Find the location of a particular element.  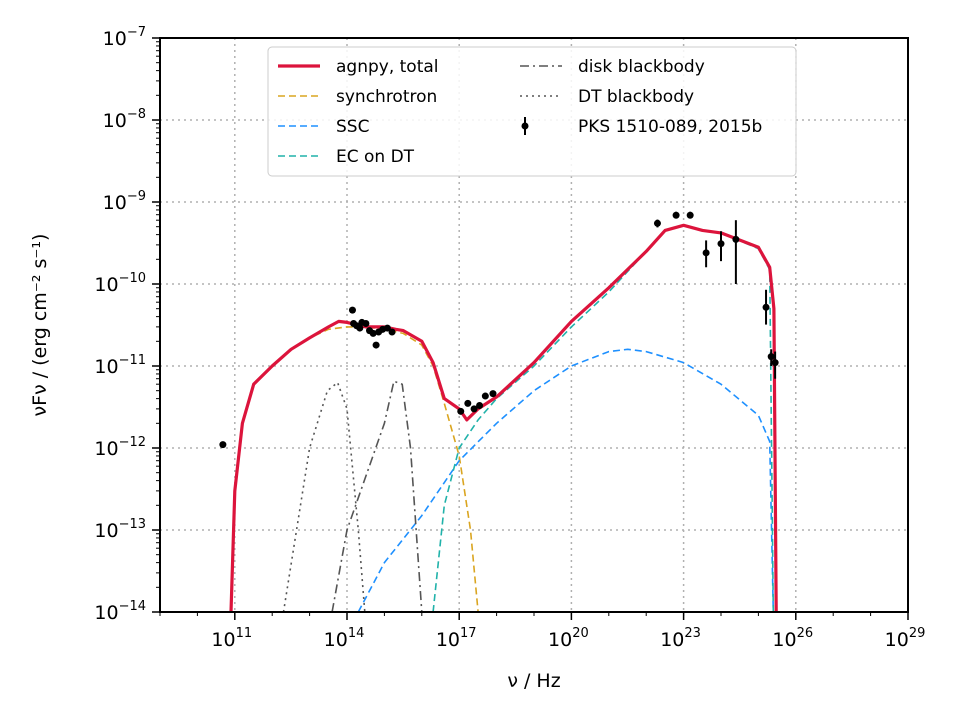

x-tick-label: 1029 is located at coordinates (905, 638).